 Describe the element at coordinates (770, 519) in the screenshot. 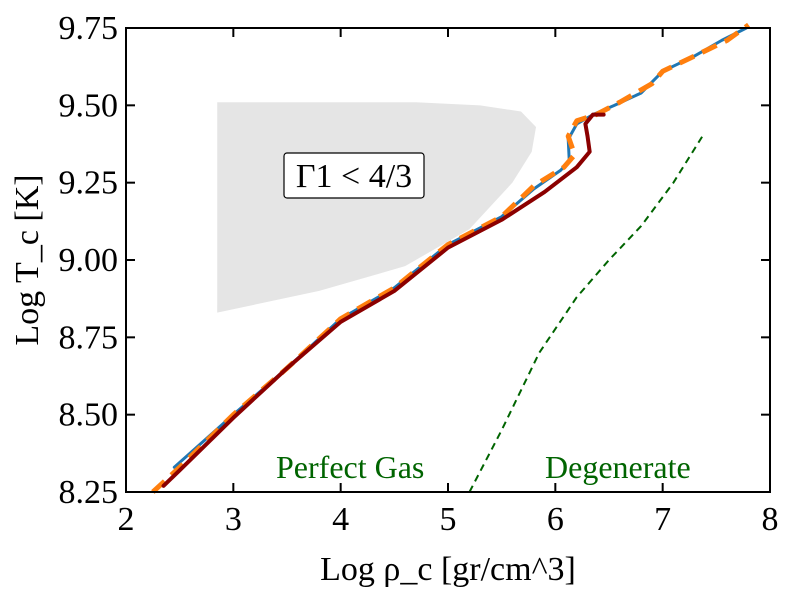

I see `x-tick-label: 8` at that location.